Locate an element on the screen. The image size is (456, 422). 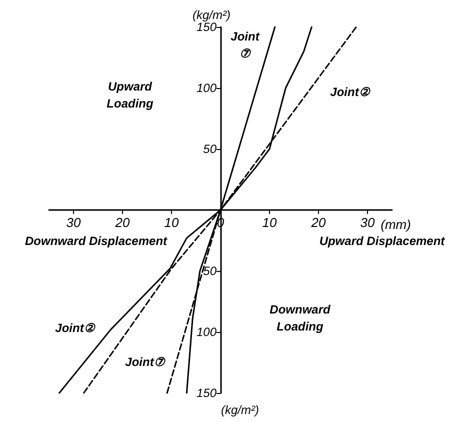
x-axis-title: (mm) is located at coordinates (395, 224).